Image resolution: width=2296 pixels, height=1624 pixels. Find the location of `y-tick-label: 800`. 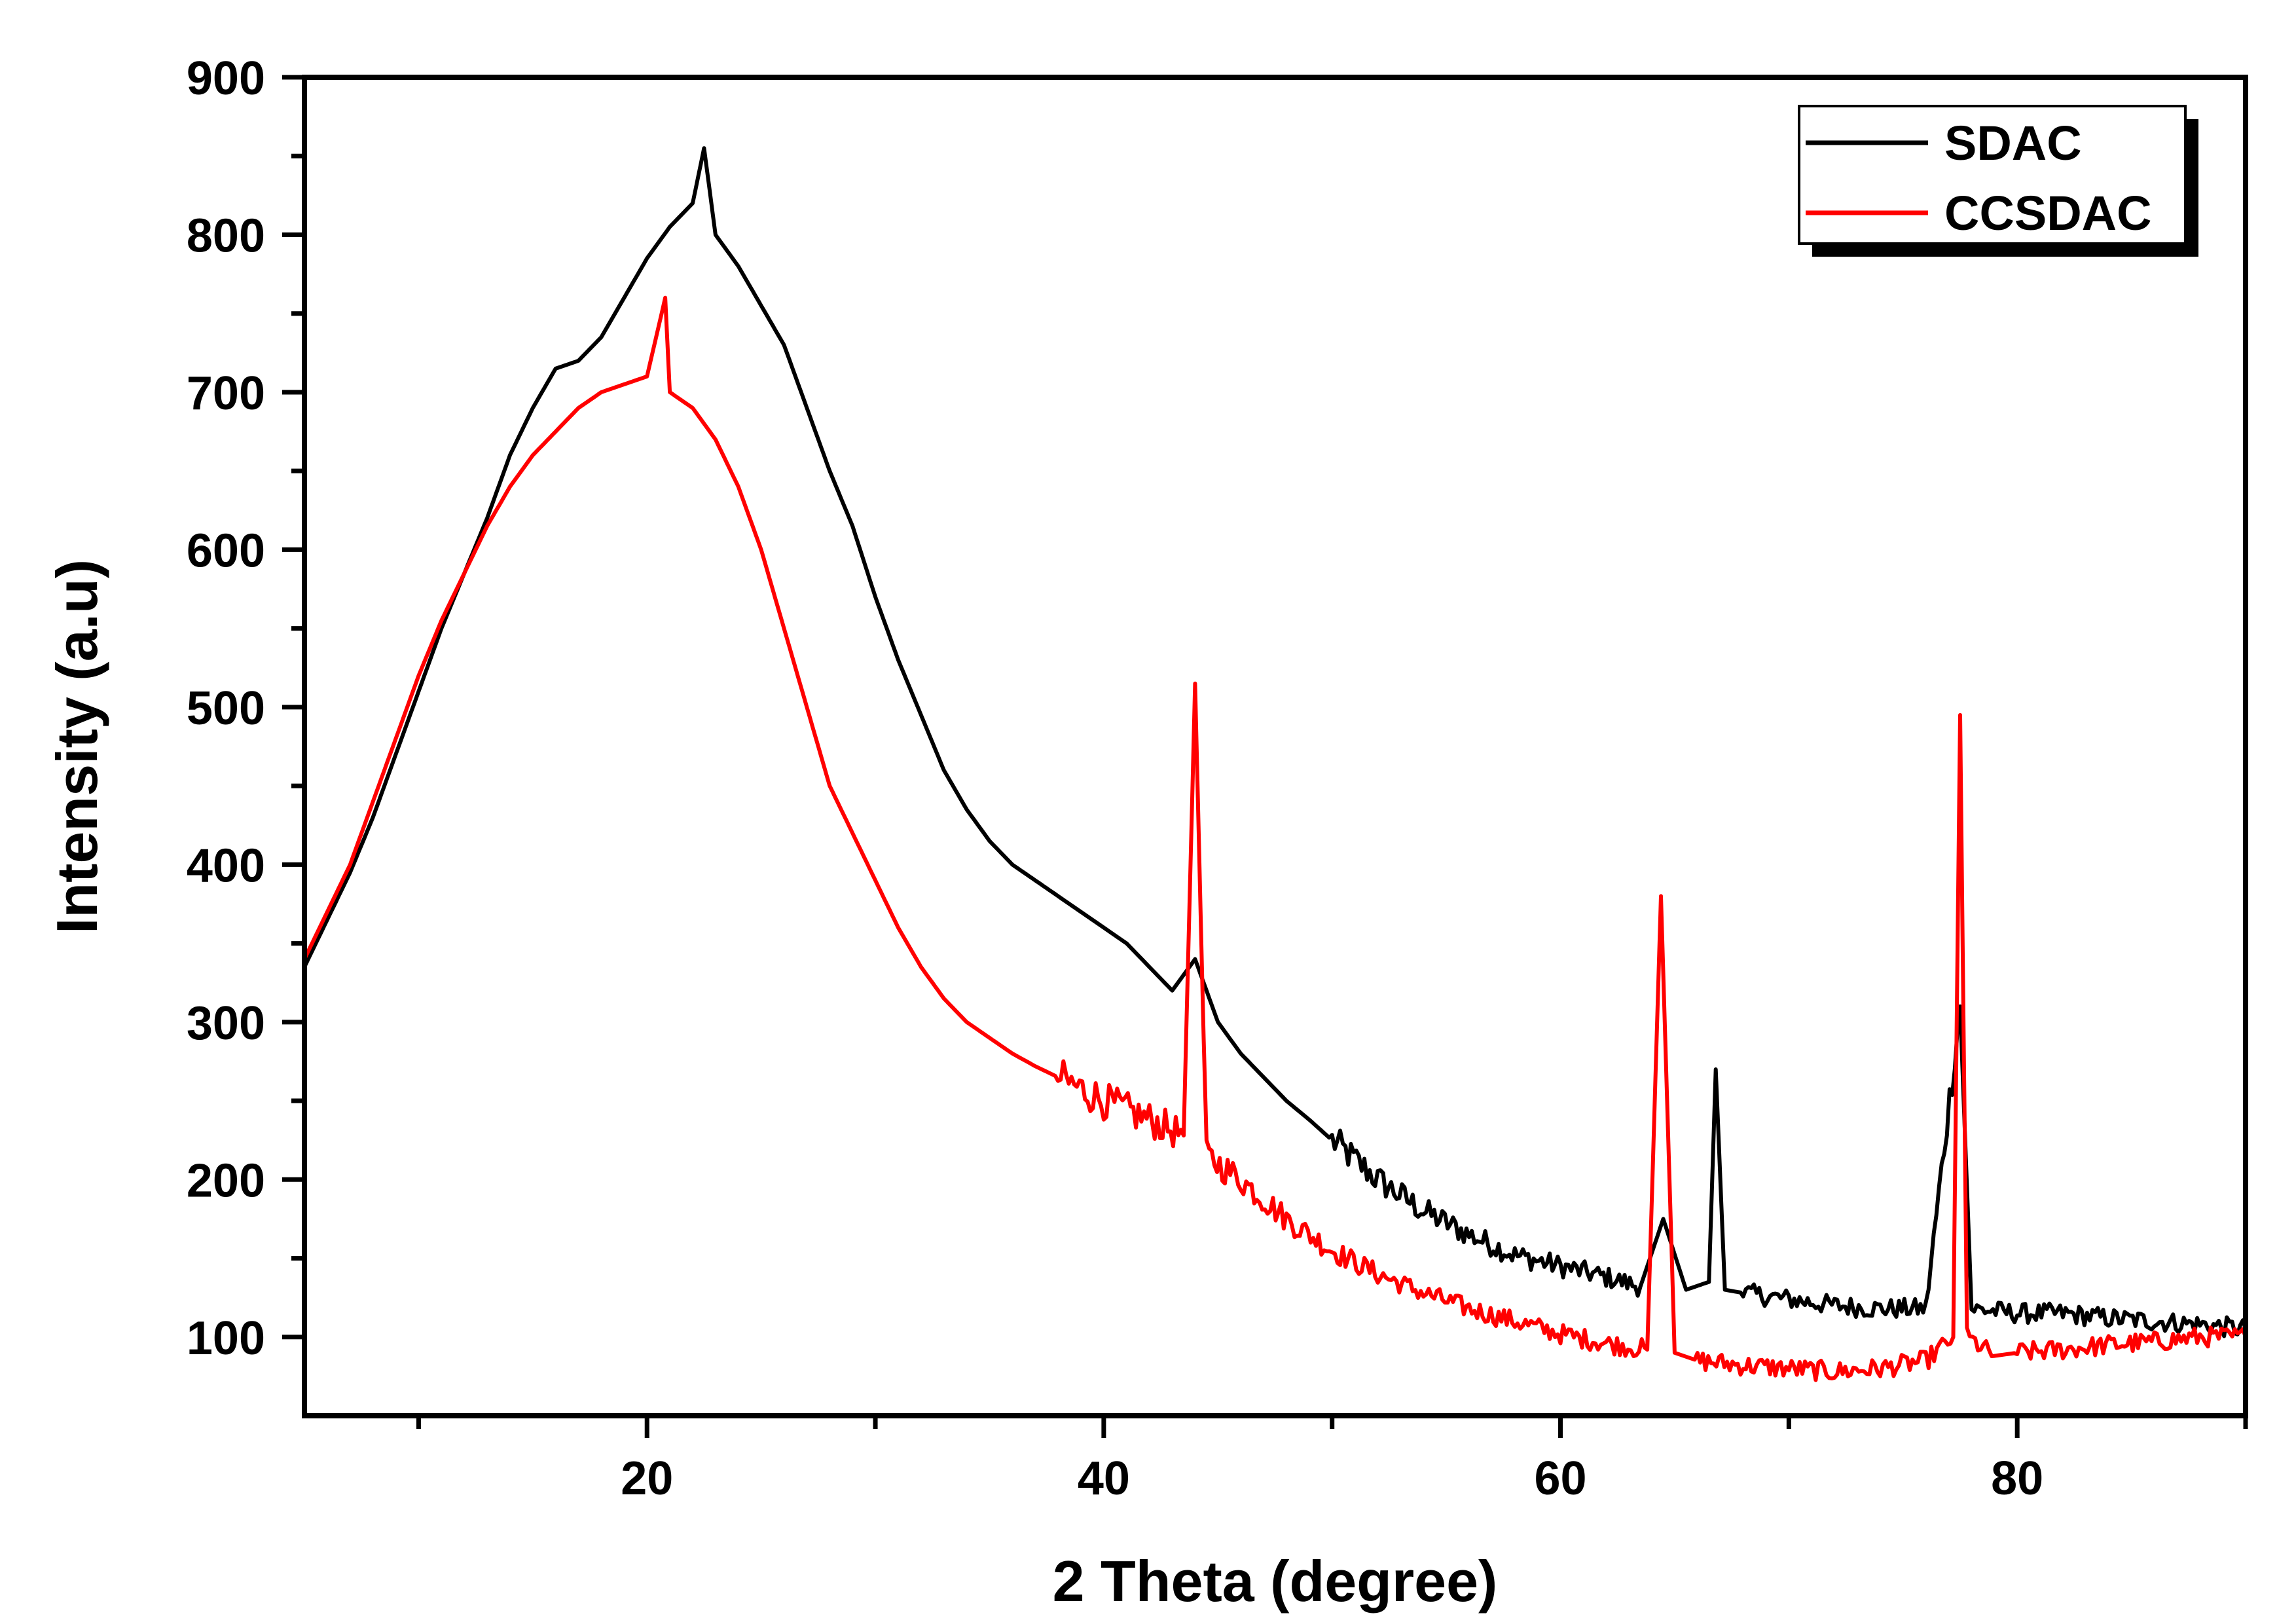

y-tick-label: 800 is located at coordinates (226, 236).